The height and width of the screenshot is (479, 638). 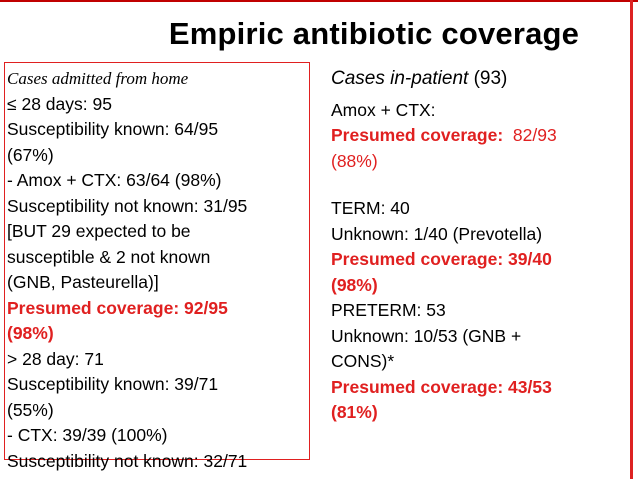 What do you see at coordinates (400, 78) in the screenshot?
I see `right-heading-text: Cases in-patient` at bounding box center [400, 78].